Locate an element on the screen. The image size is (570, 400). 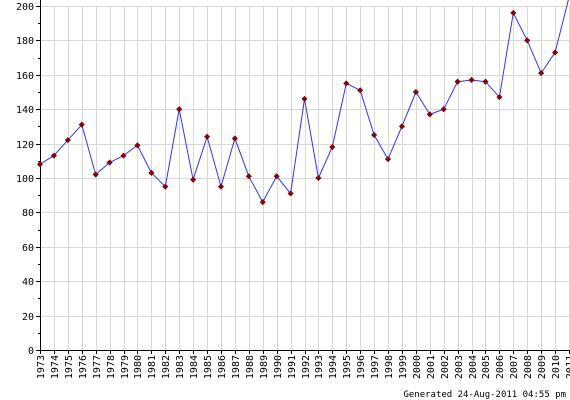
y-tick-label-40: 40 is located at coordinates (28, 282).